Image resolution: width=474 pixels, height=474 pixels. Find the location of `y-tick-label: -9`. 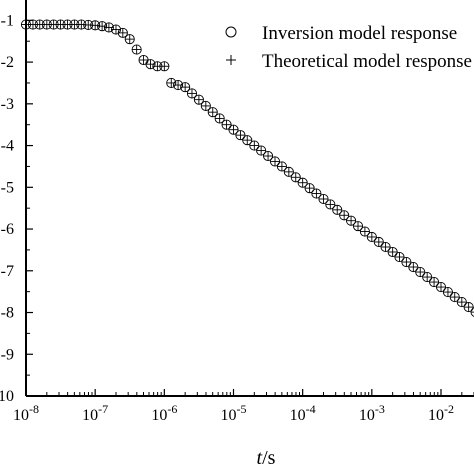

y-tick-label: -9 is located at coordinates (7, 354).